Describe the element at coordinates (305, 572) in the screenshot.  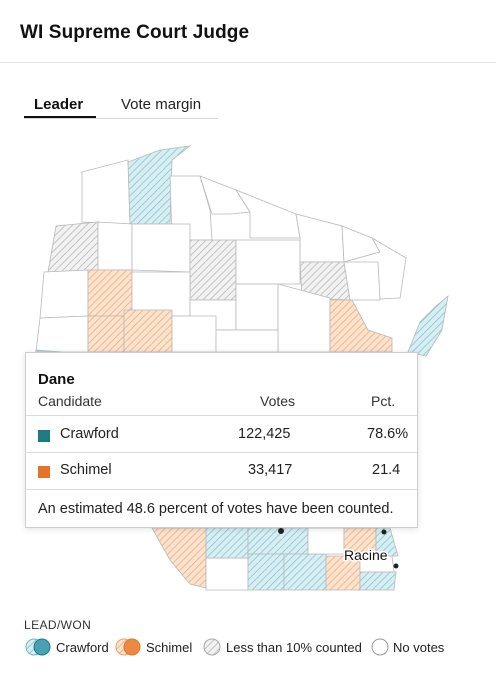
I see `county-rock` at that location.